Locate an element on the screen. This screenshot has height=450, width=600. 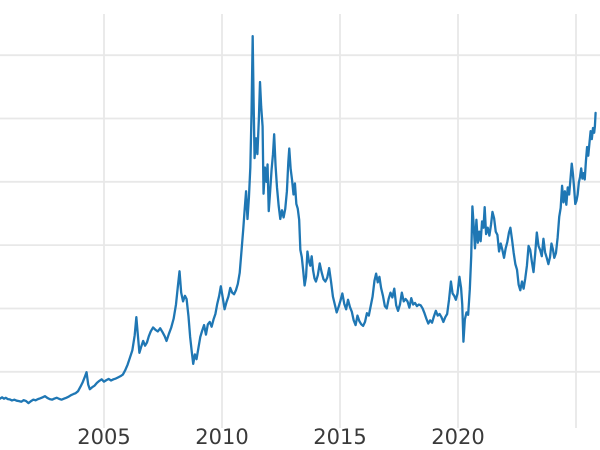
x-tick-label: 2005 is located at coordinates (103, 437).